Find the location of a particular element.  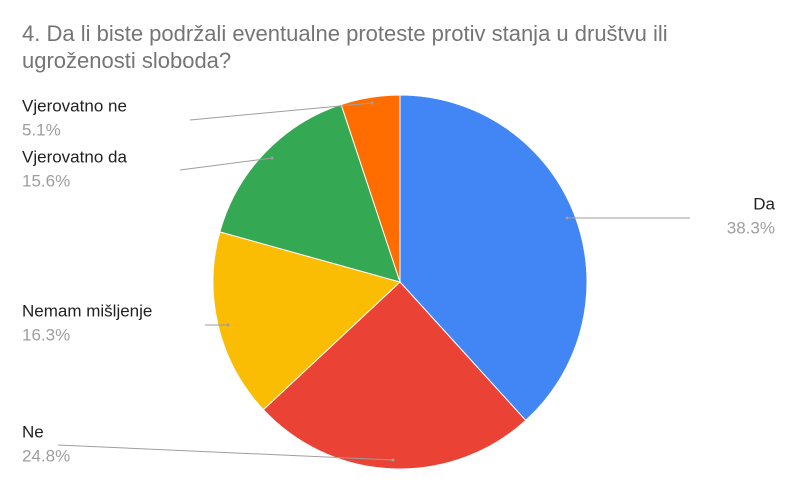

slice-label: Ne is located at coordinates (33, 431).